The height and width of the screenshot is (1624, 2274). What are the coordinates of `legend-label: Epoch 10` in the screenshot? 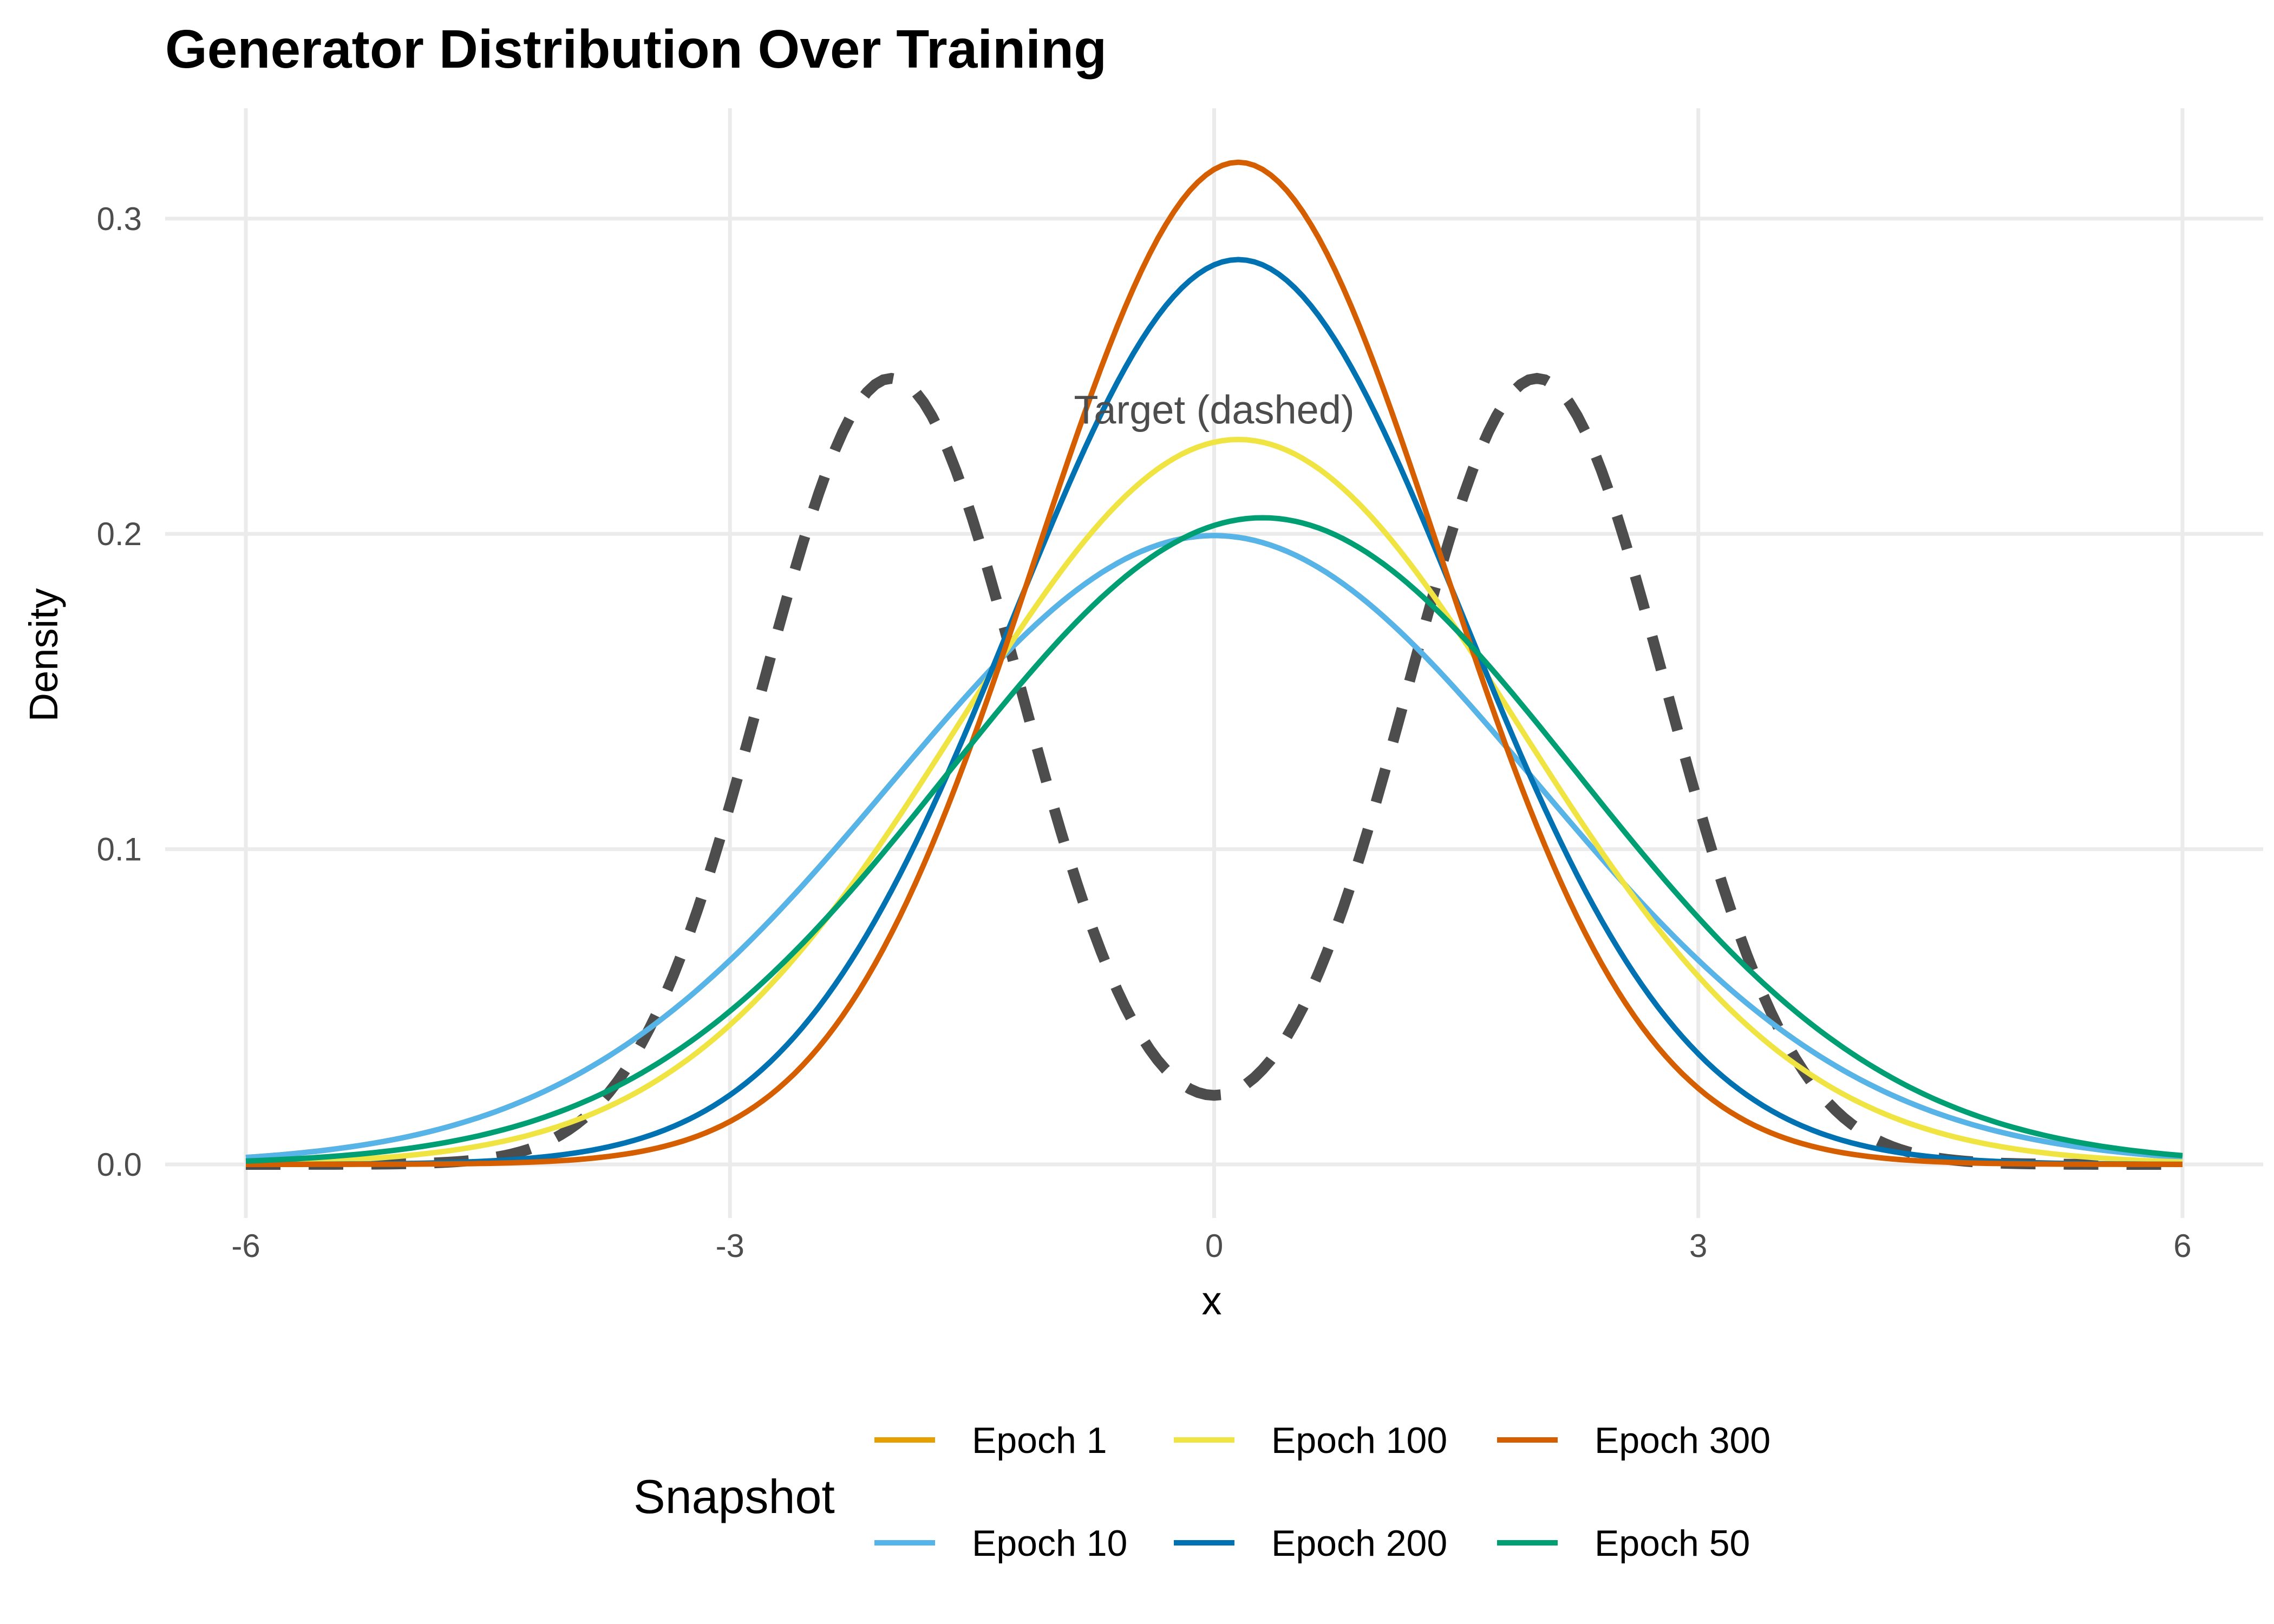 It's located at (1050, 1543).